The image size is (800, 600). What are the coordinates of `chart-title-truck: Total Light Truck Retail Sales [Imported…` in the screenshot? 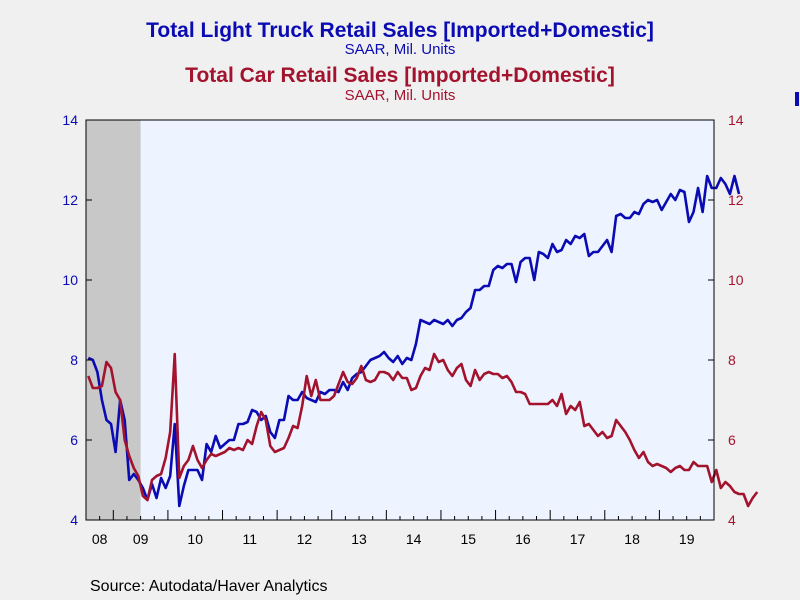 It's located at (400, 30).